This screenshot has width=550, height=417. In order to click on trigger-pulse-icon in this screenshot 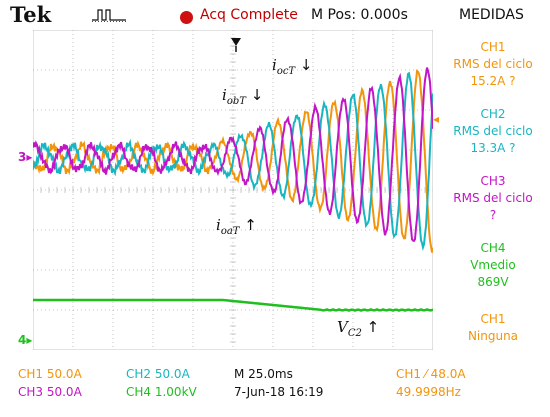, I will do `click(109, 15)`.